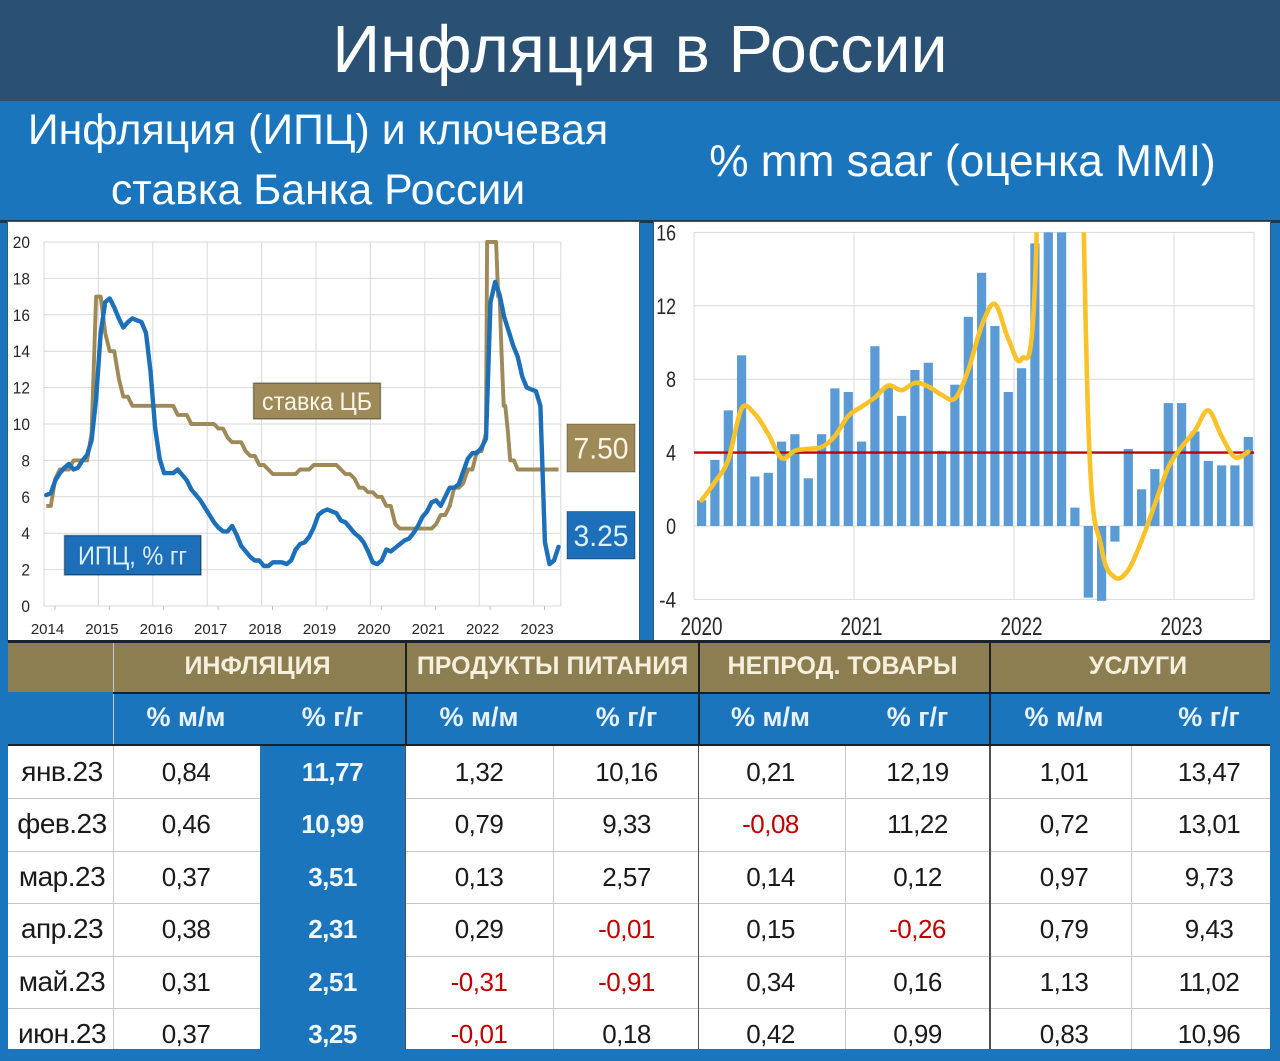  What do you see at coordinates (25, 497) in the screenshot?
I see `svg-text: 6` at bounding box center [25, 497].